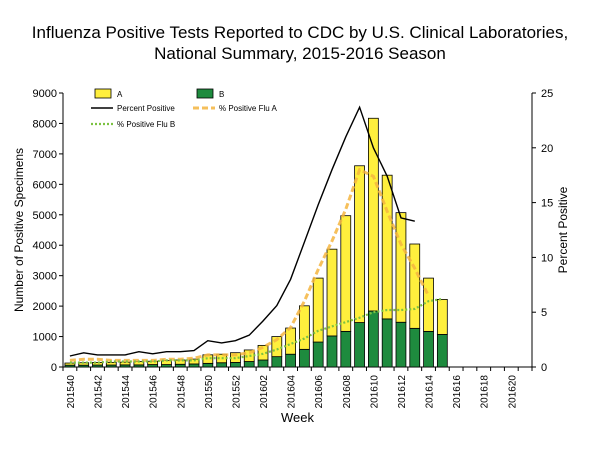  Describe the element at coordinates (154, 392) in the screenshot. I see `x-tick-label: 201546` at that location.